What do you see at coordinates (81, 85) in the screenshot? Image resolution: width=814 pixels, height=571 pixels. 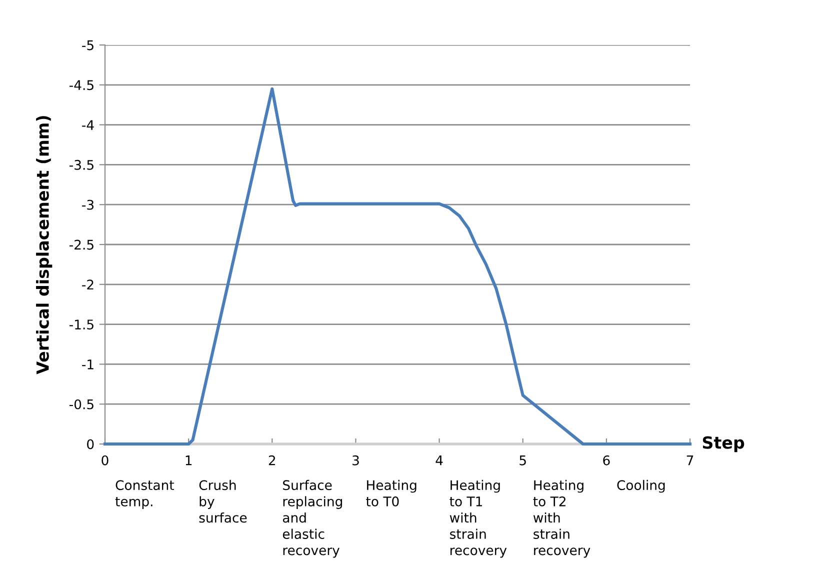 I see `y-tick-label: -4.5` at bounding box center [81, 85].